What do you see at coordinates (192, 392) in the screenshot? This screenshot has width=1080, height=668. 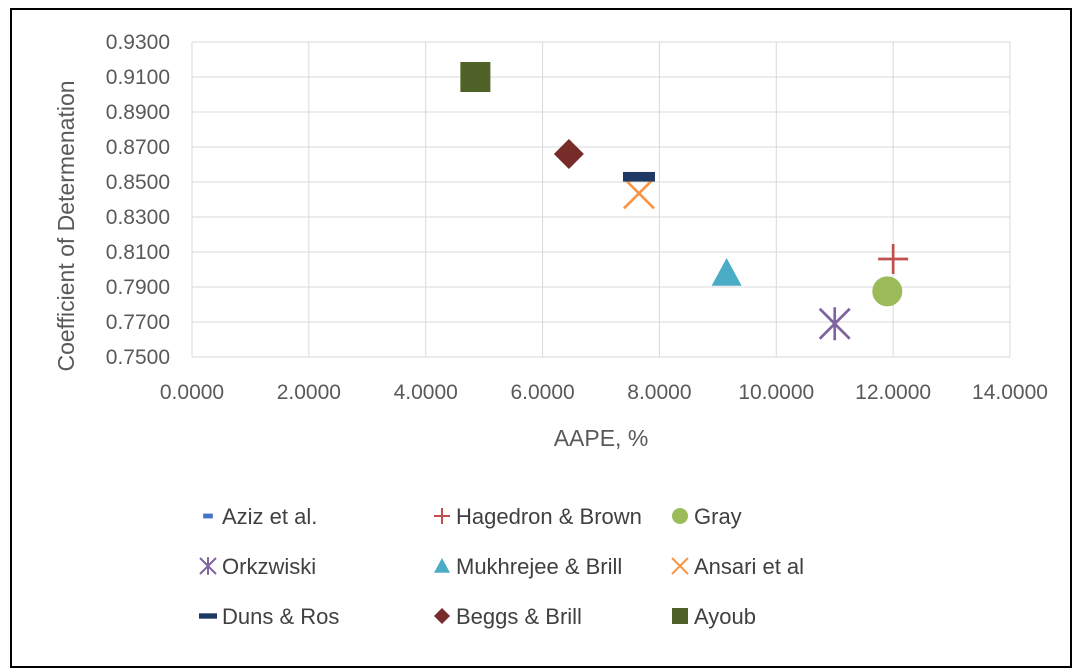 I see `x-tick-label: 0.0000` at bounding box center [192, 392].